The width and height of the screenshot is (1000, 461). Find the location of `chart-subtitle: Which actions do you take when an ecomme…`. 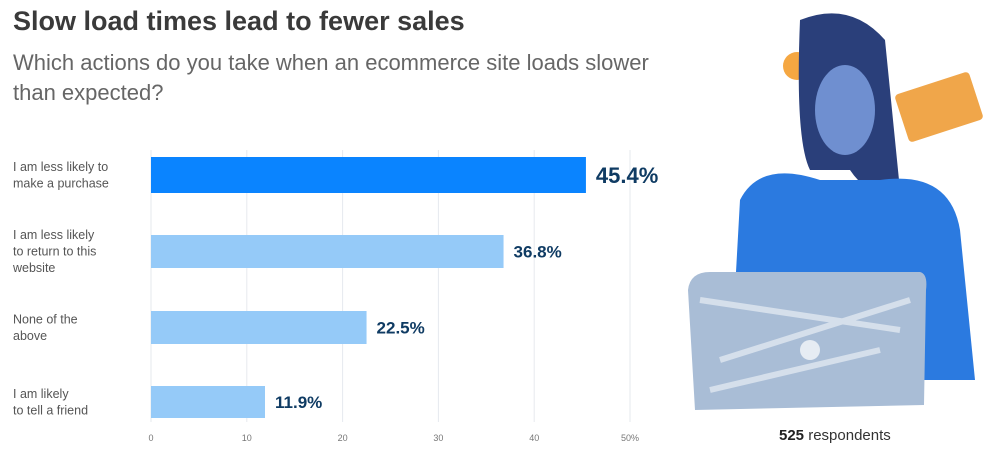

chart-subtitle: Which actions do you take when an ecomme… is located at coordinates (331, 77).